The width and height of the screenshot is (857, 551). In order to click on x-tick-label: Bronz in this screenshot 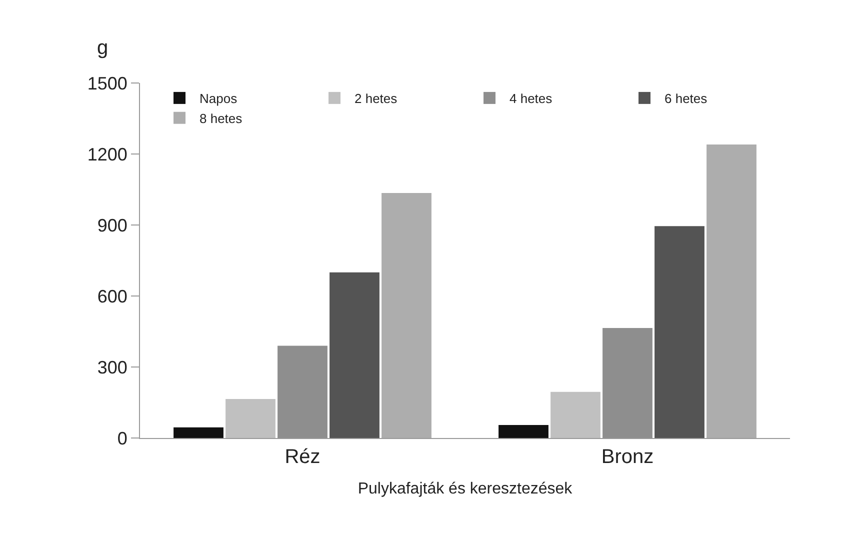, I will do `click(627, 457)`.